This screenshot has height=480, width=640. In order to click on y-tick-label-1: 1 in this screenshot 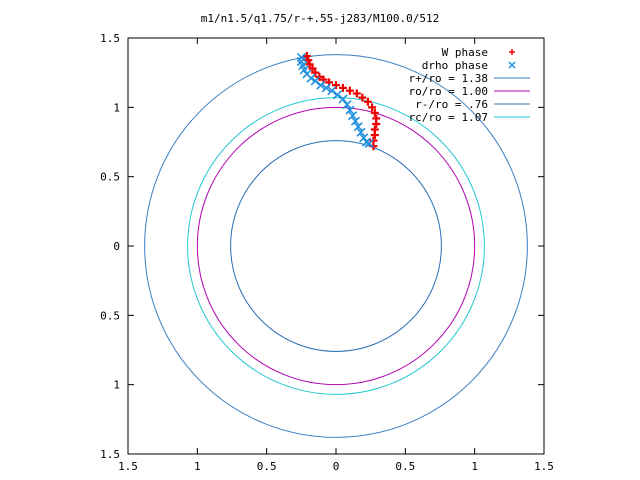, I will do `click(116, 107)`.